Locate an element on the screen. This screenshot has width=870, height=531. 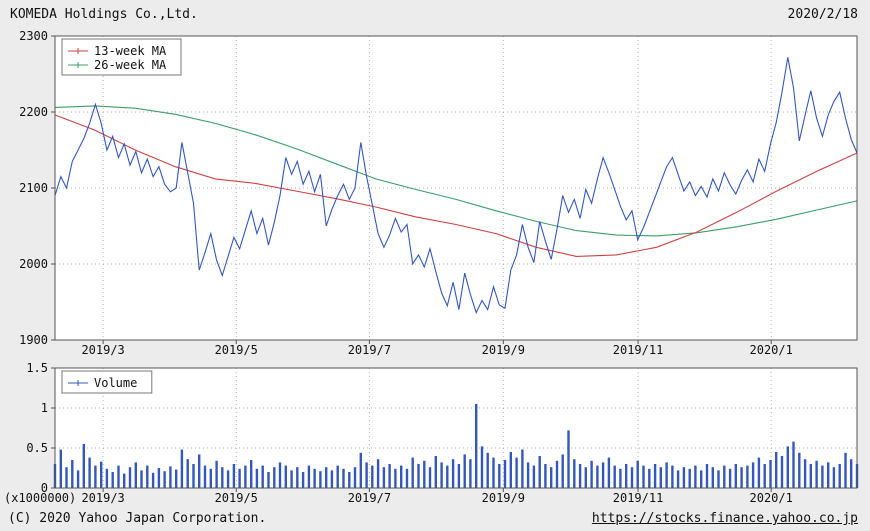
unit-label: (x1000000) is located at coordinates (40, 498).